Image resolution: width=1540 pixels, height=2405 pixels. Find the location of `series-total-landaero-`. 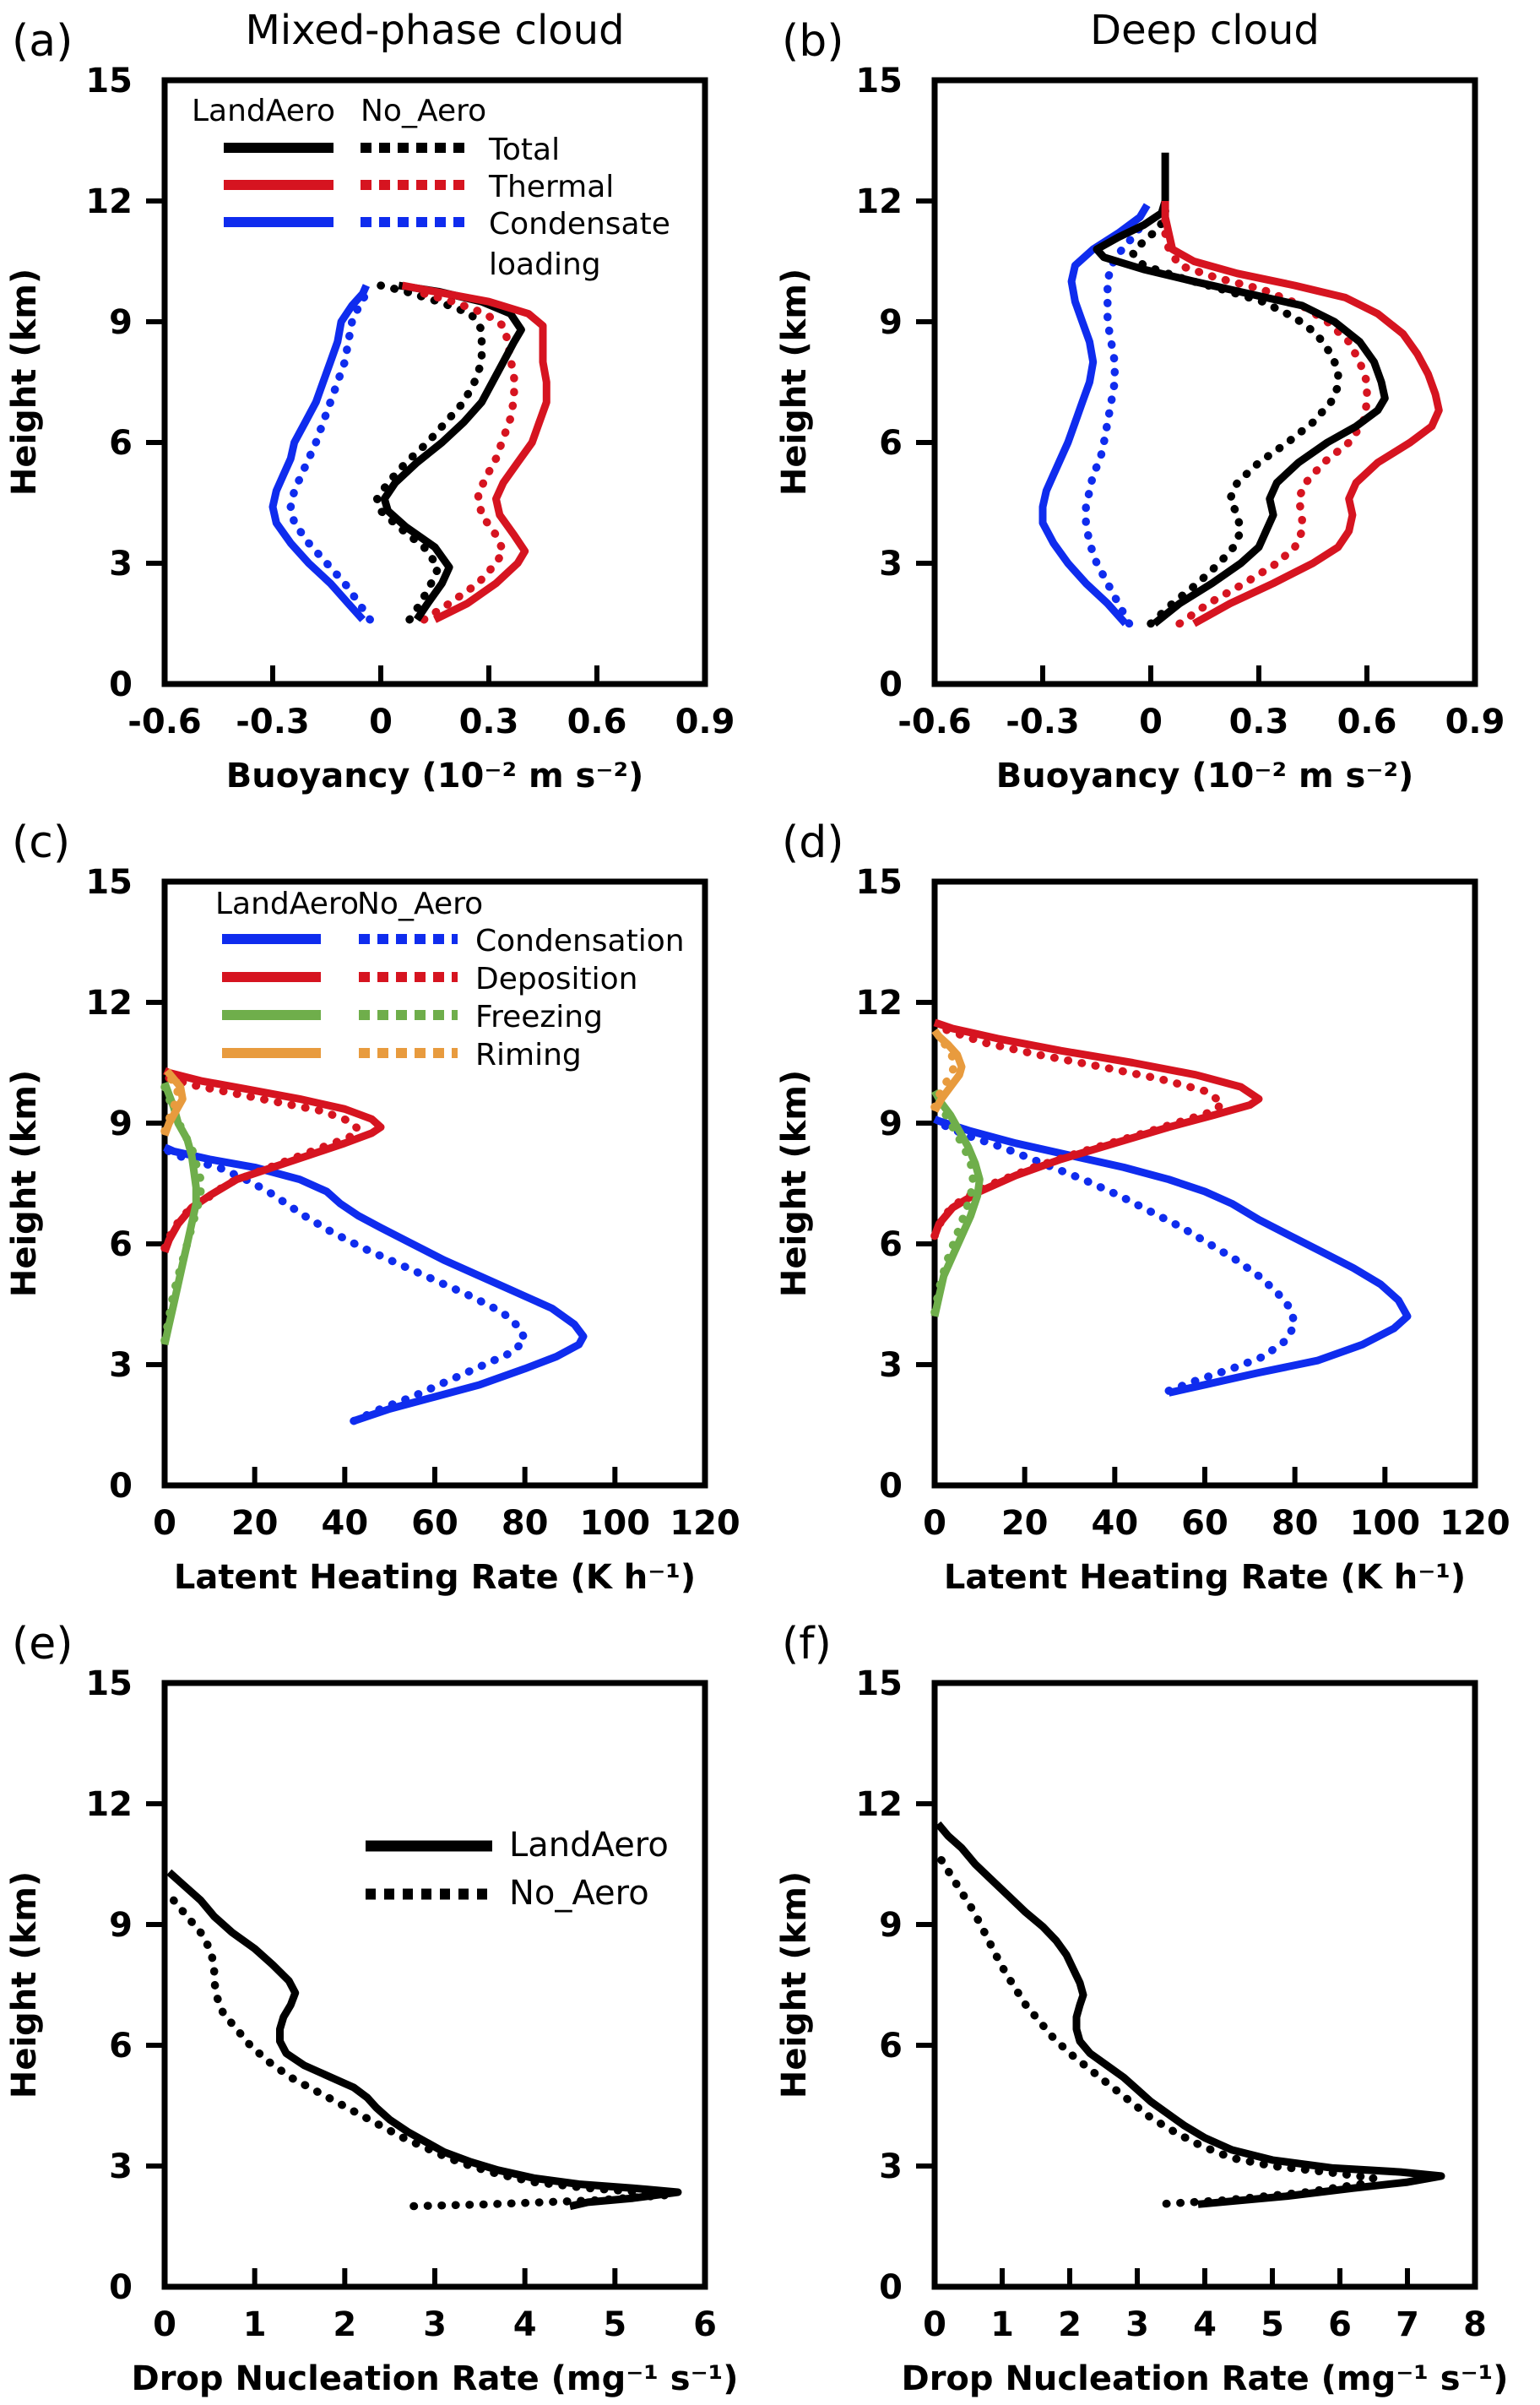

series-total-landaero- is located at coordinates (1241, 389).